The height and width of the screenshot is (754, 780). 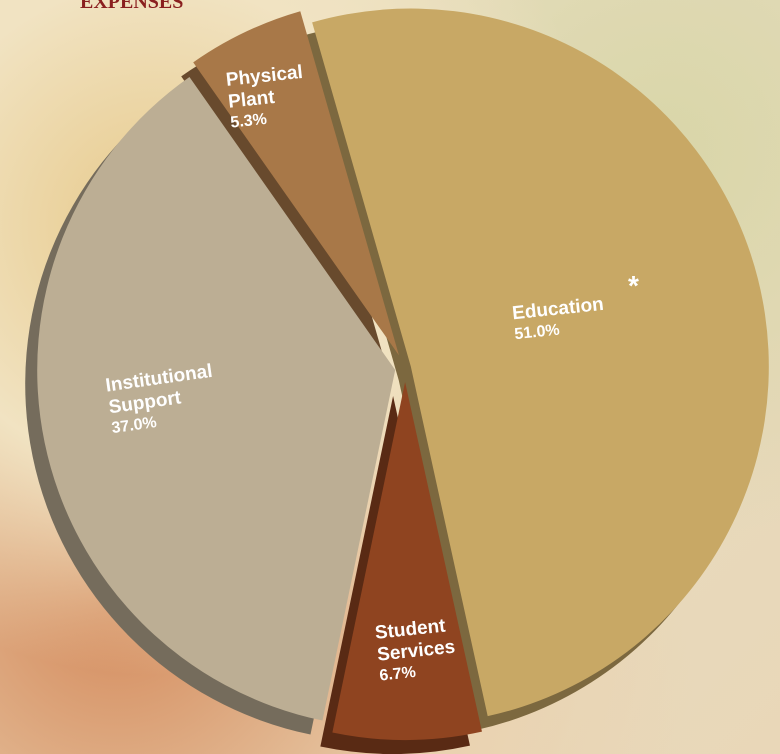 What do you see at coordinates (633, 285) in the screenshot?
I see `annotation: *` at bounding box center [633, 285].